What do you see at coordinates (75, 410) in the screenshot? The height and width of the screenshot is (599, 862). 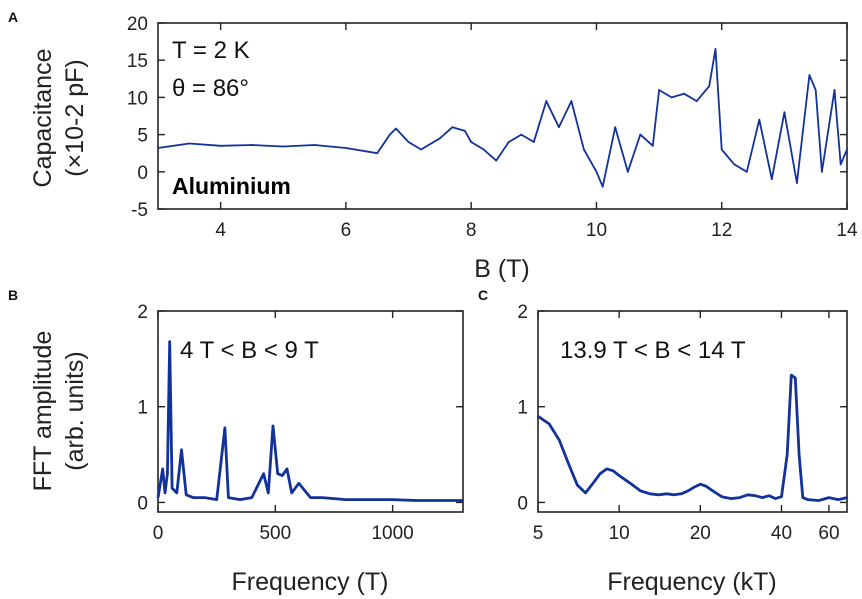 I see `panel-b-y-axis-label-line2: (arb. units)` at bounding box center [75, 410].